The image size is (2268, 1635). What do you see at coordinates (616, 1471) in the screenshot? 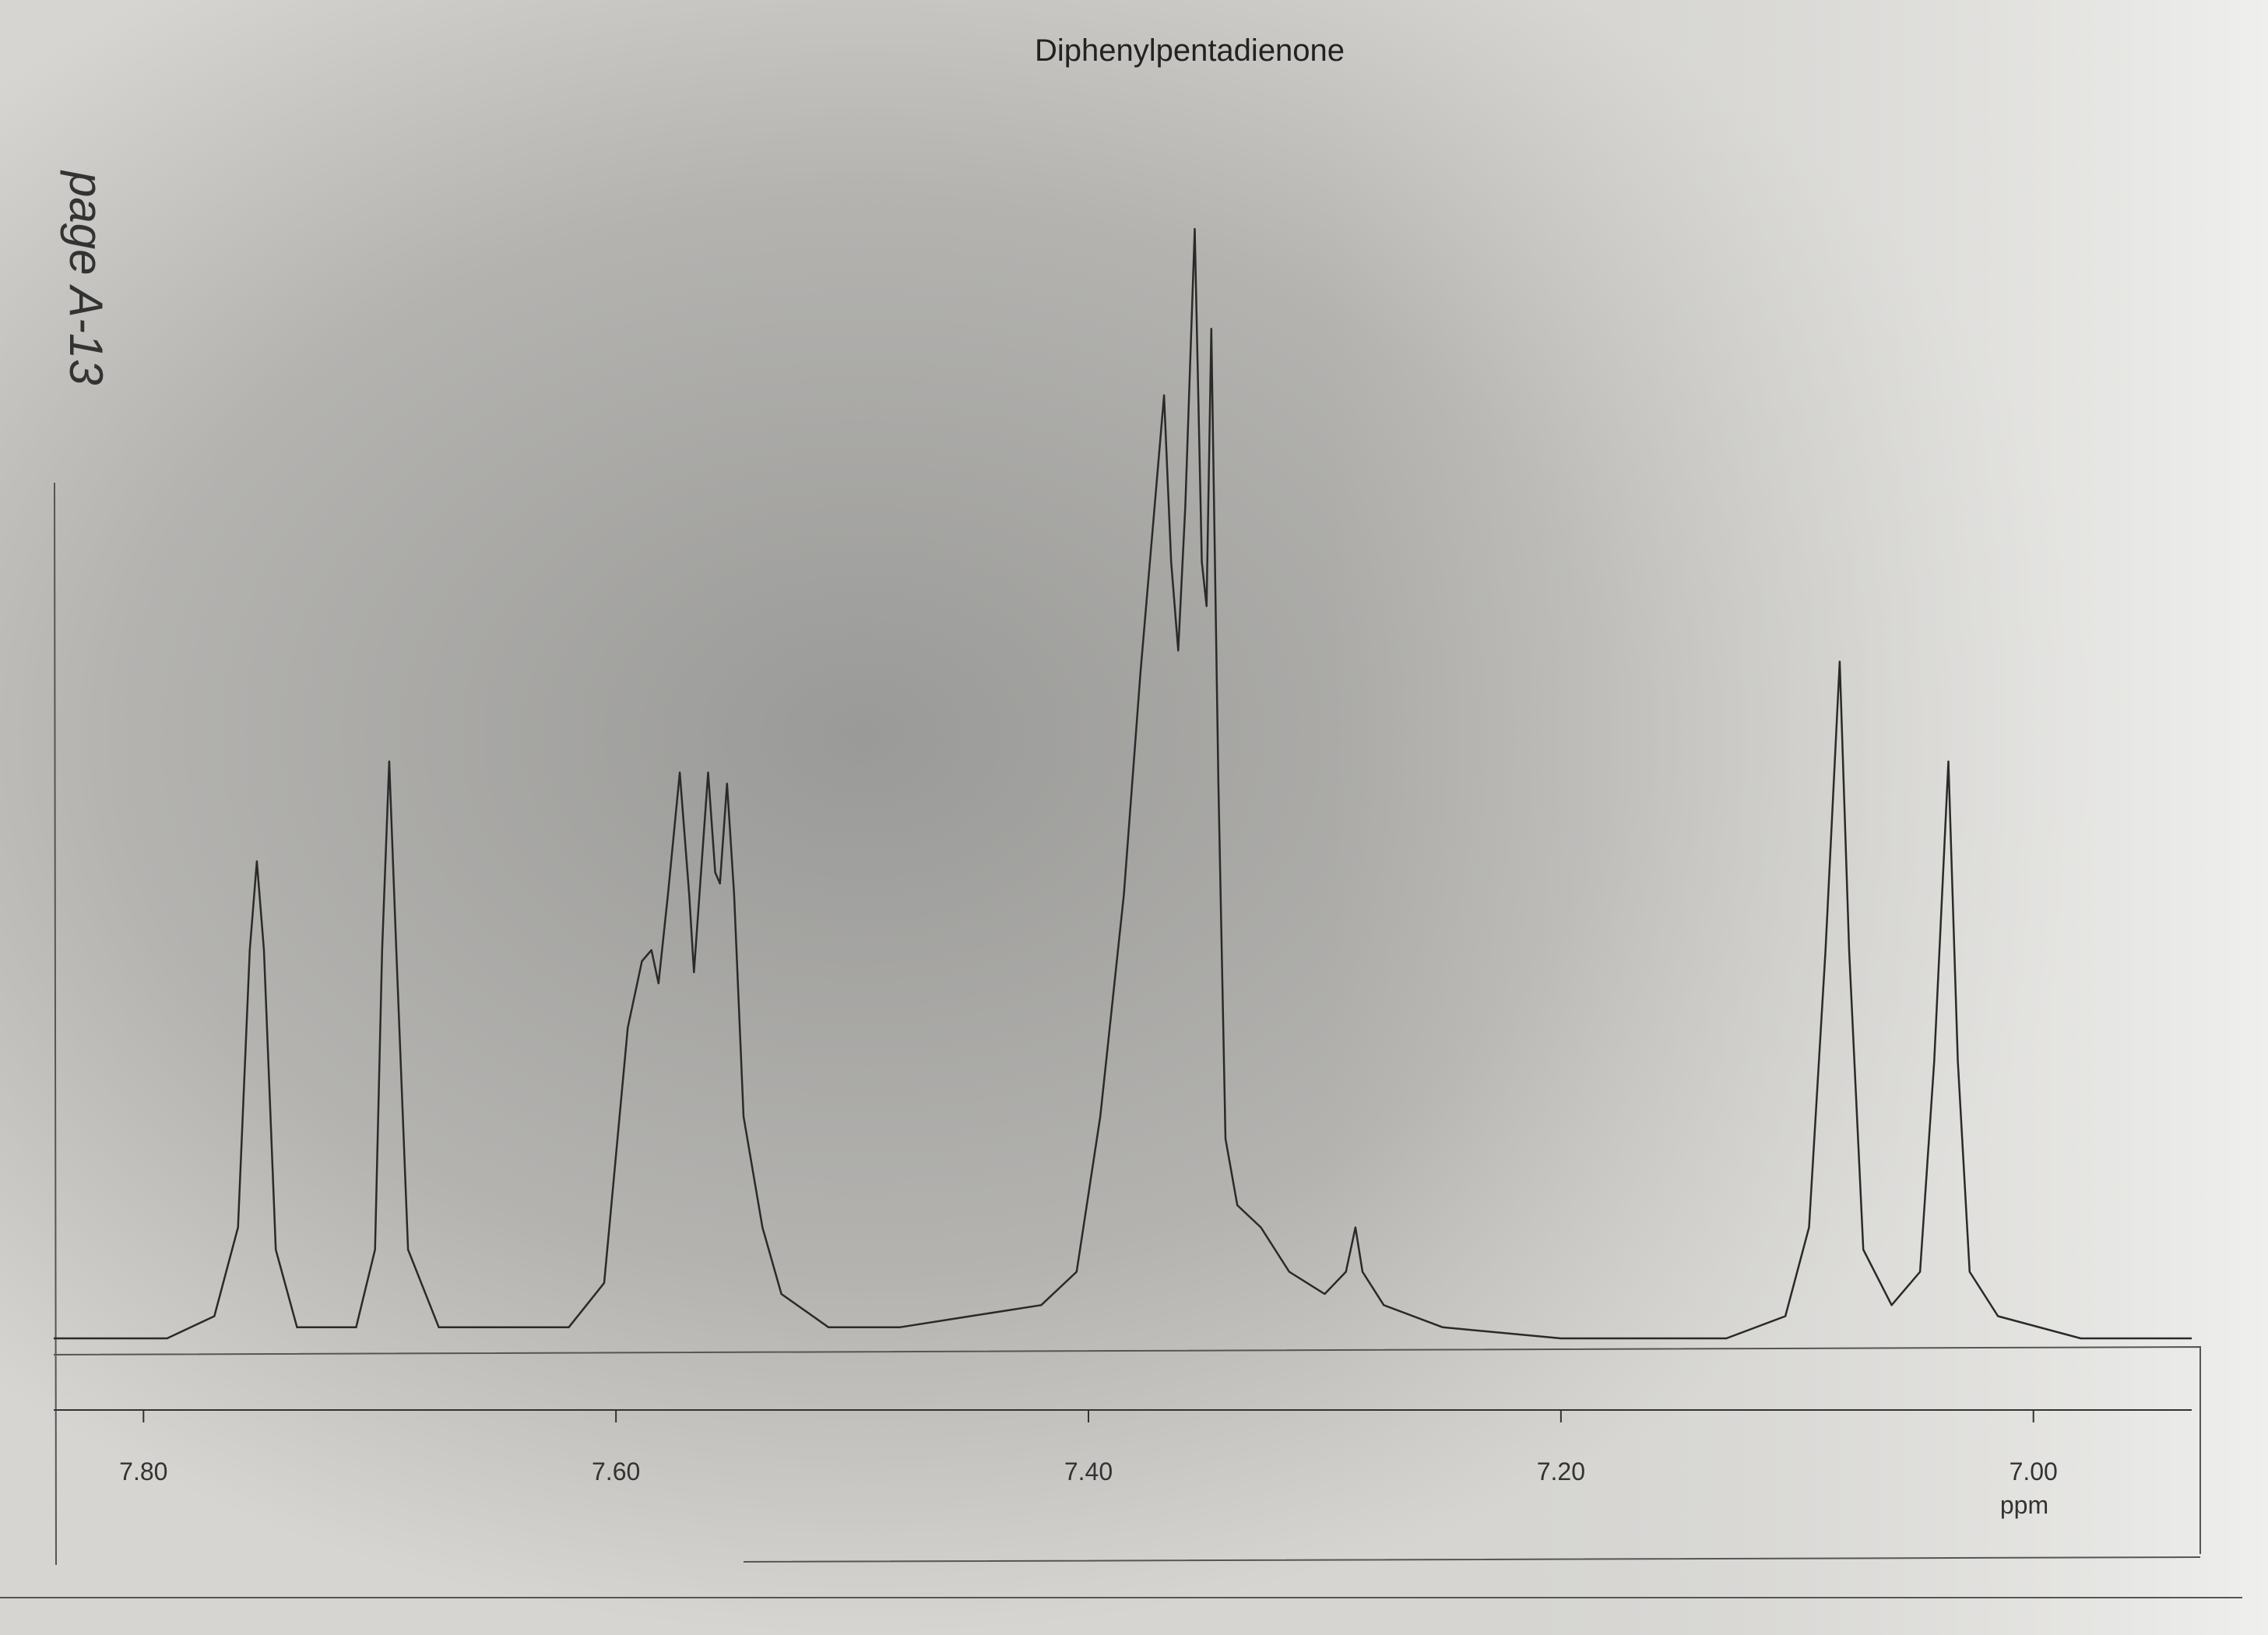
I see `x-tick-label: 7.60` at bounding box center [616, 1471].